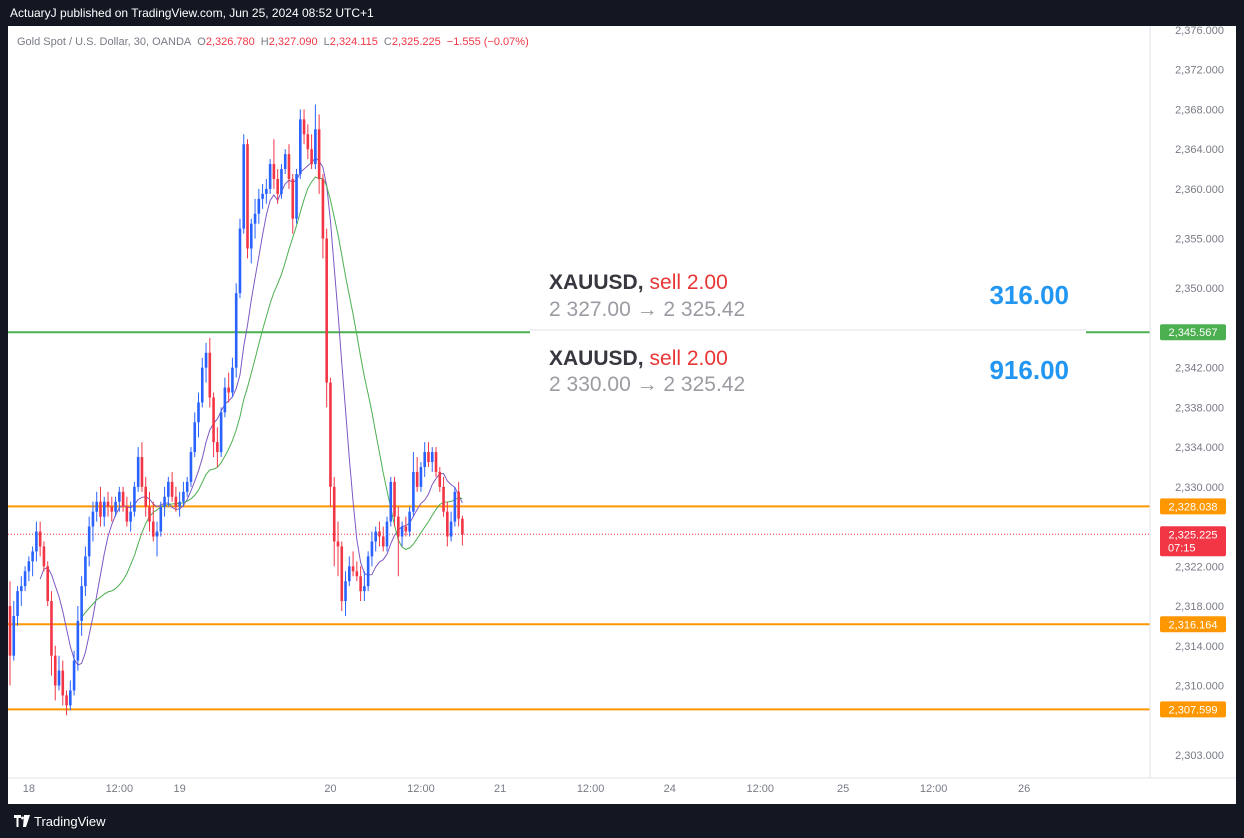 This screenshot has width=1244, height=838. What do you see at coordinates (1199, 607) in the screenshot?
I see `y-tick-label: 2,318.000` at bounding box center [1199, 607].